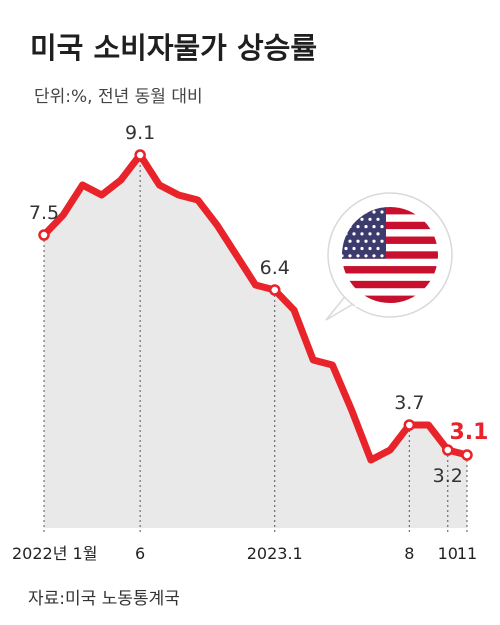 This screenshot has height=625, width=500. Describe the element at coordinates (44, 213) in the screenshot. I see `data-label: 7.5` at that location.